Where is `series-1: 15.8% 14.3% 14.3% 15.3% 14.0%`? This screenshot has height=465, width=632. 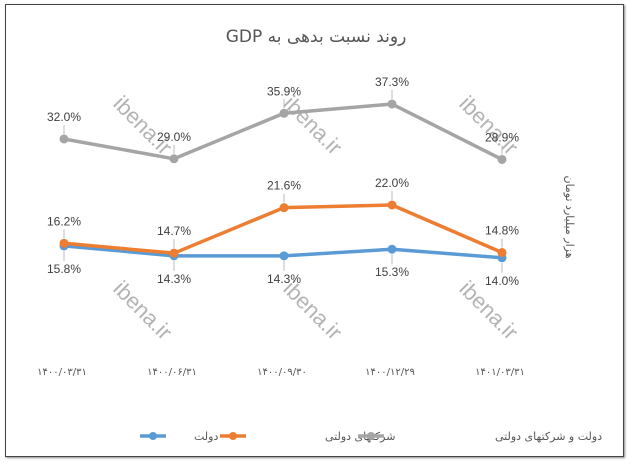 series-1: 15.8% 14.3% 14.3% 15.3% 14.0% is located at coordinates (283, 264).